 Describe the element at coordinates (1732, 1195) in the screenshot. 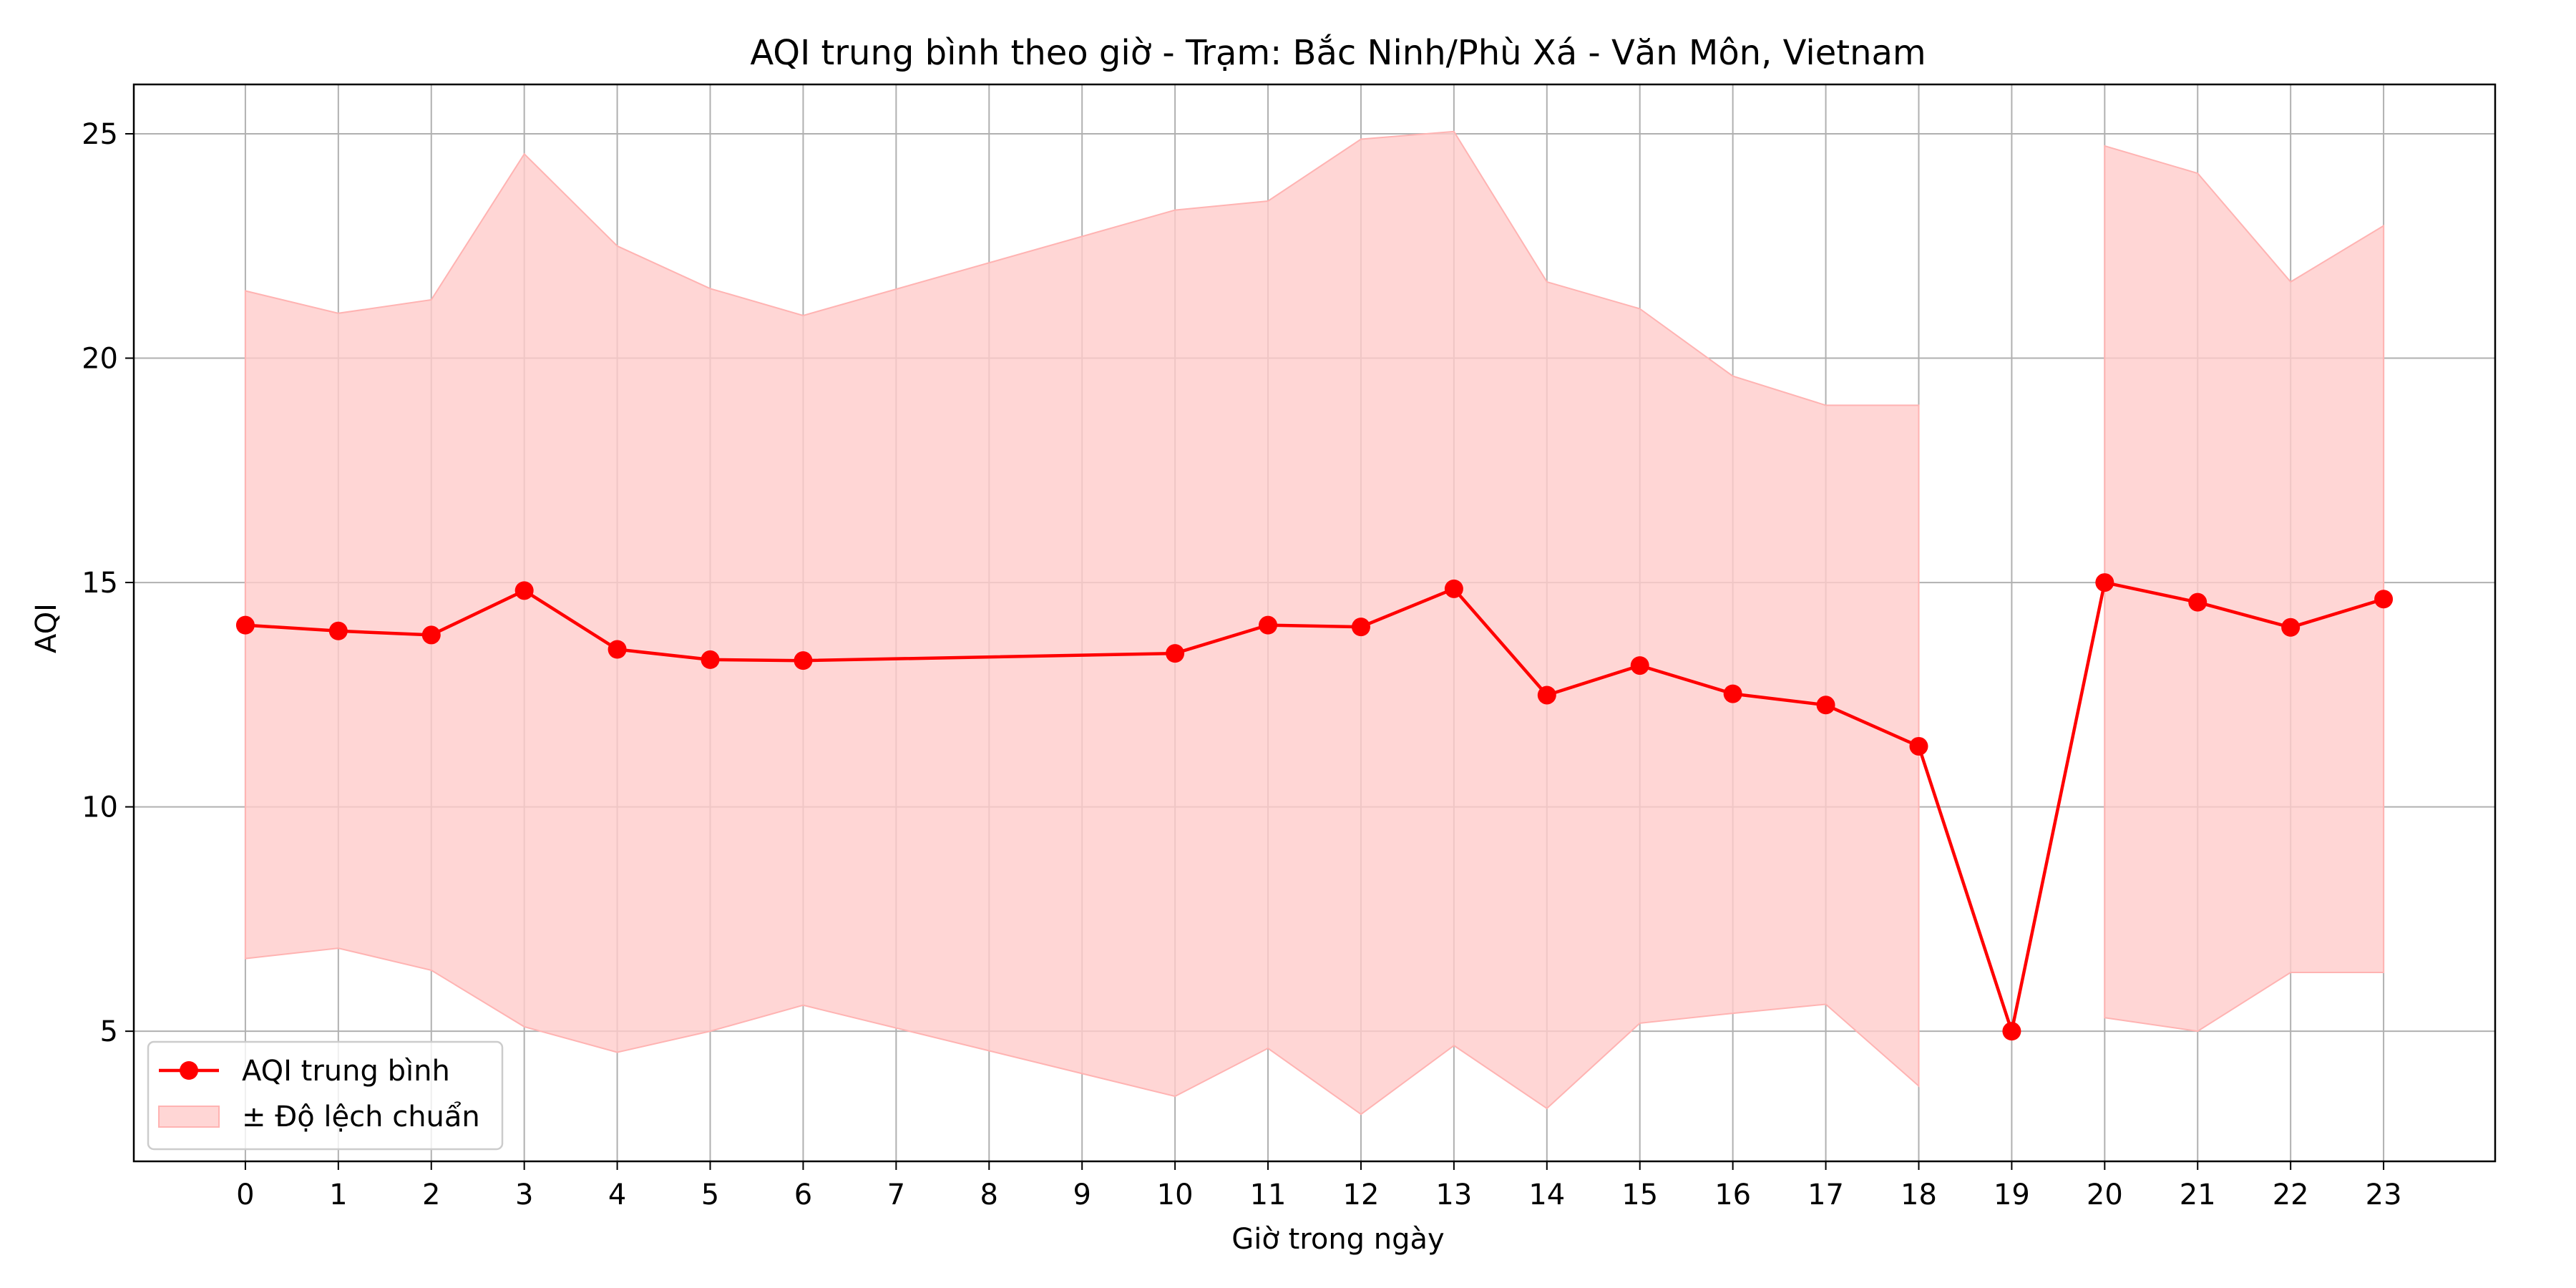

I see `x-tick-label: 16` at that location.